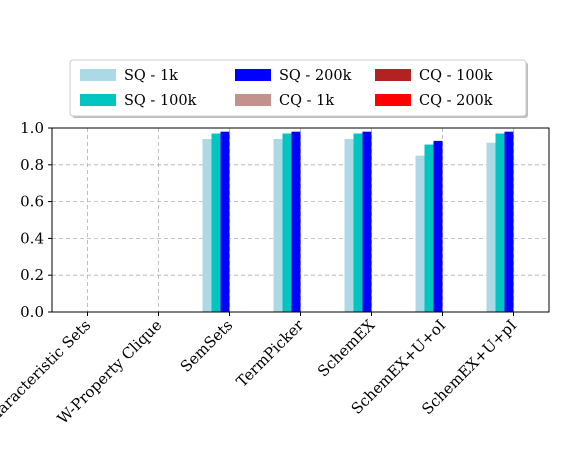  What do you see at coordinates (270, 353) in the screenshot?
I see `x-tick-label: TermPicker` at bounding box center [270, 353].